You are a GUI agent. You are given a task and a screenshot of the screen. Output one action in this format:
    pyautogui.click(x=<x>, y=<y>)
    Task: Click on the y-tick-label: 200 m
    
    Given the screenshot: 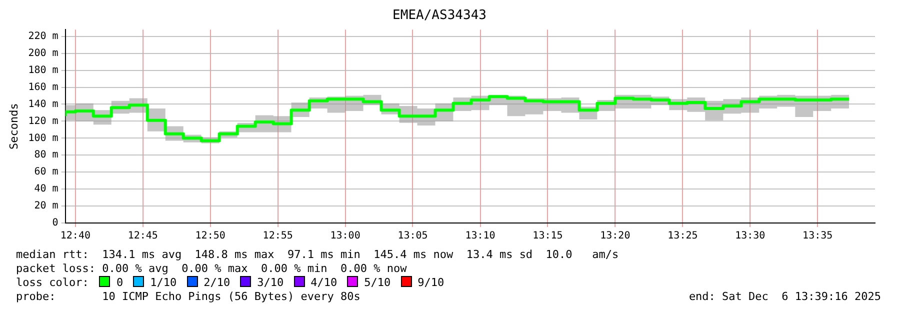 What is the action you would take?
    pyautogui.click(x=43, y=53)
    